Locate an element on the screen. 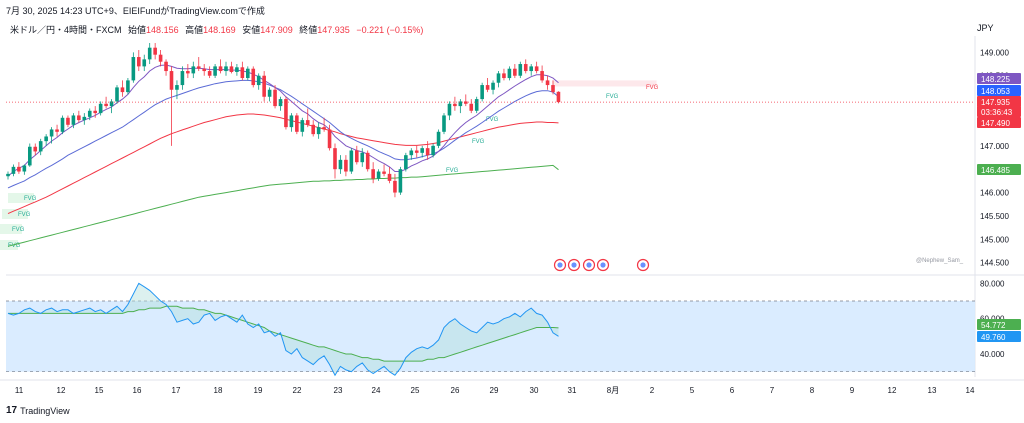  x-tick-label: 19 is located at coordinates (258, 390).